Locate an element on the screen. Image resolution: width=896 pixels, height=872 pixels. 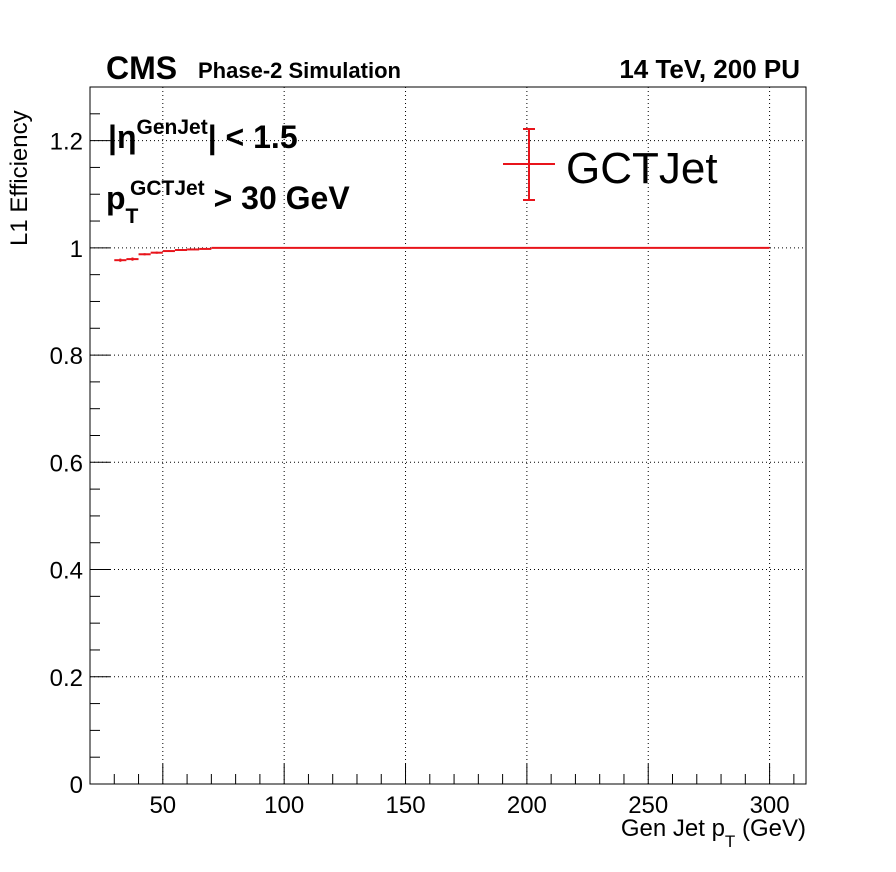
cut-eta-suffix: | < 1.5 is located at coordinates (253, 137).